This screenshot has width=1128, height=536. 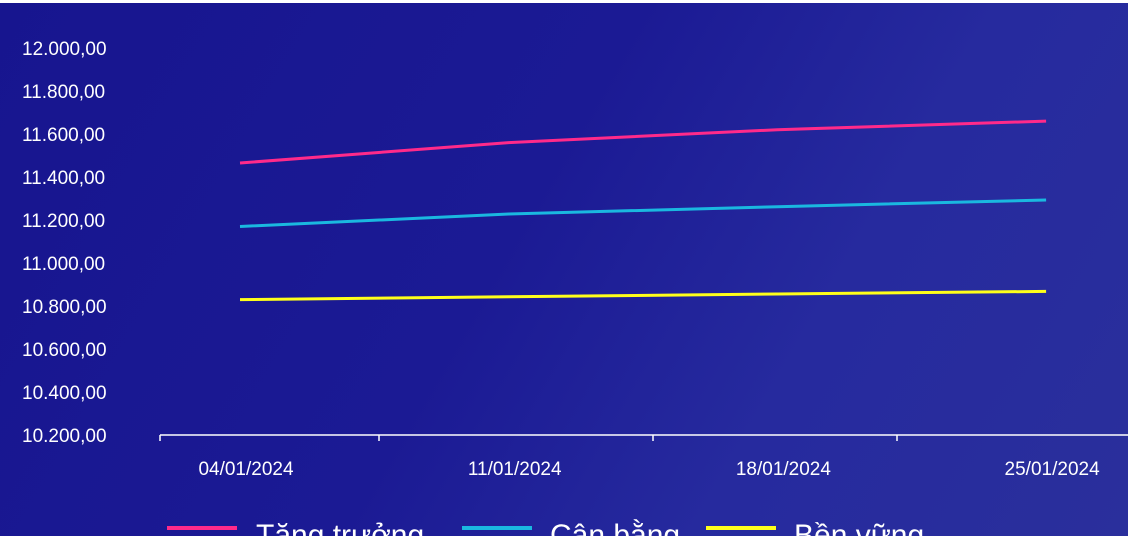 I want to click on y-tick-label: 11.200,00, so click(x=63, y=221).